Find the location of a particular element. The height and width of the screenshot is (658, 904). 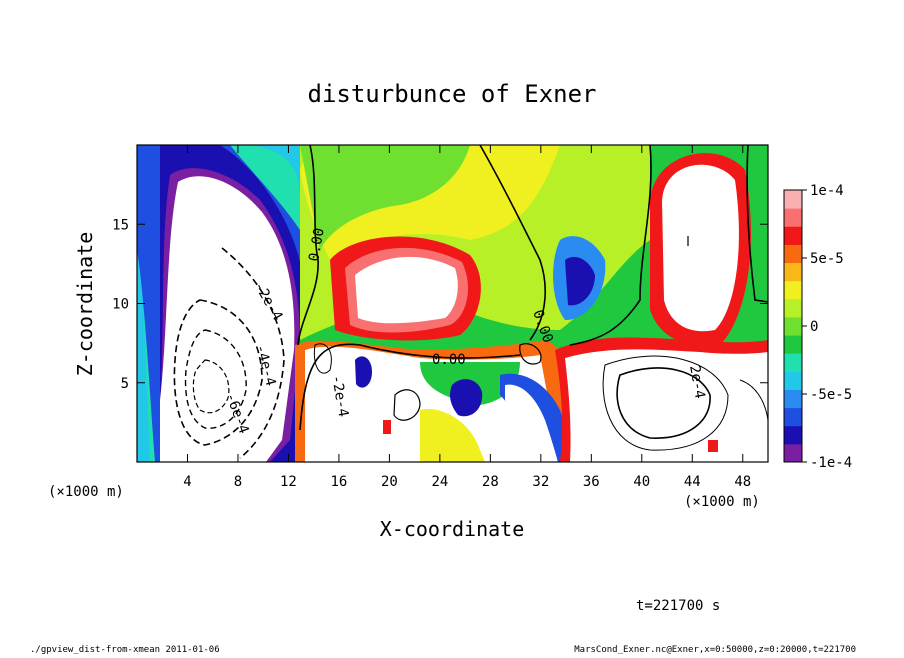

x-tick-label: 8 is located at coordinates (238, 482).